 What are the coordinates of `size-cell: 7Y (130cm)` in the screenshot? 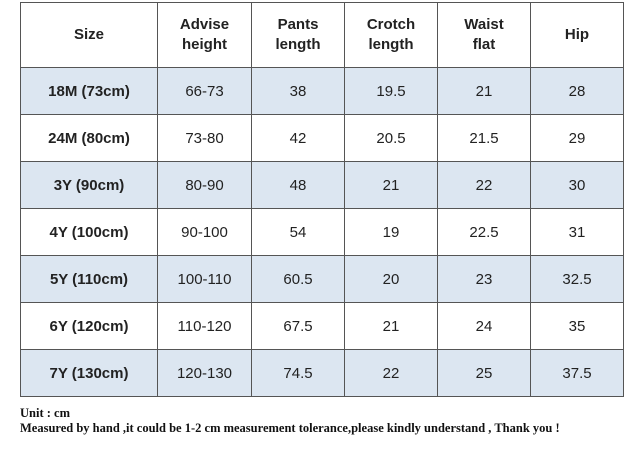 It's located at (89, 373).